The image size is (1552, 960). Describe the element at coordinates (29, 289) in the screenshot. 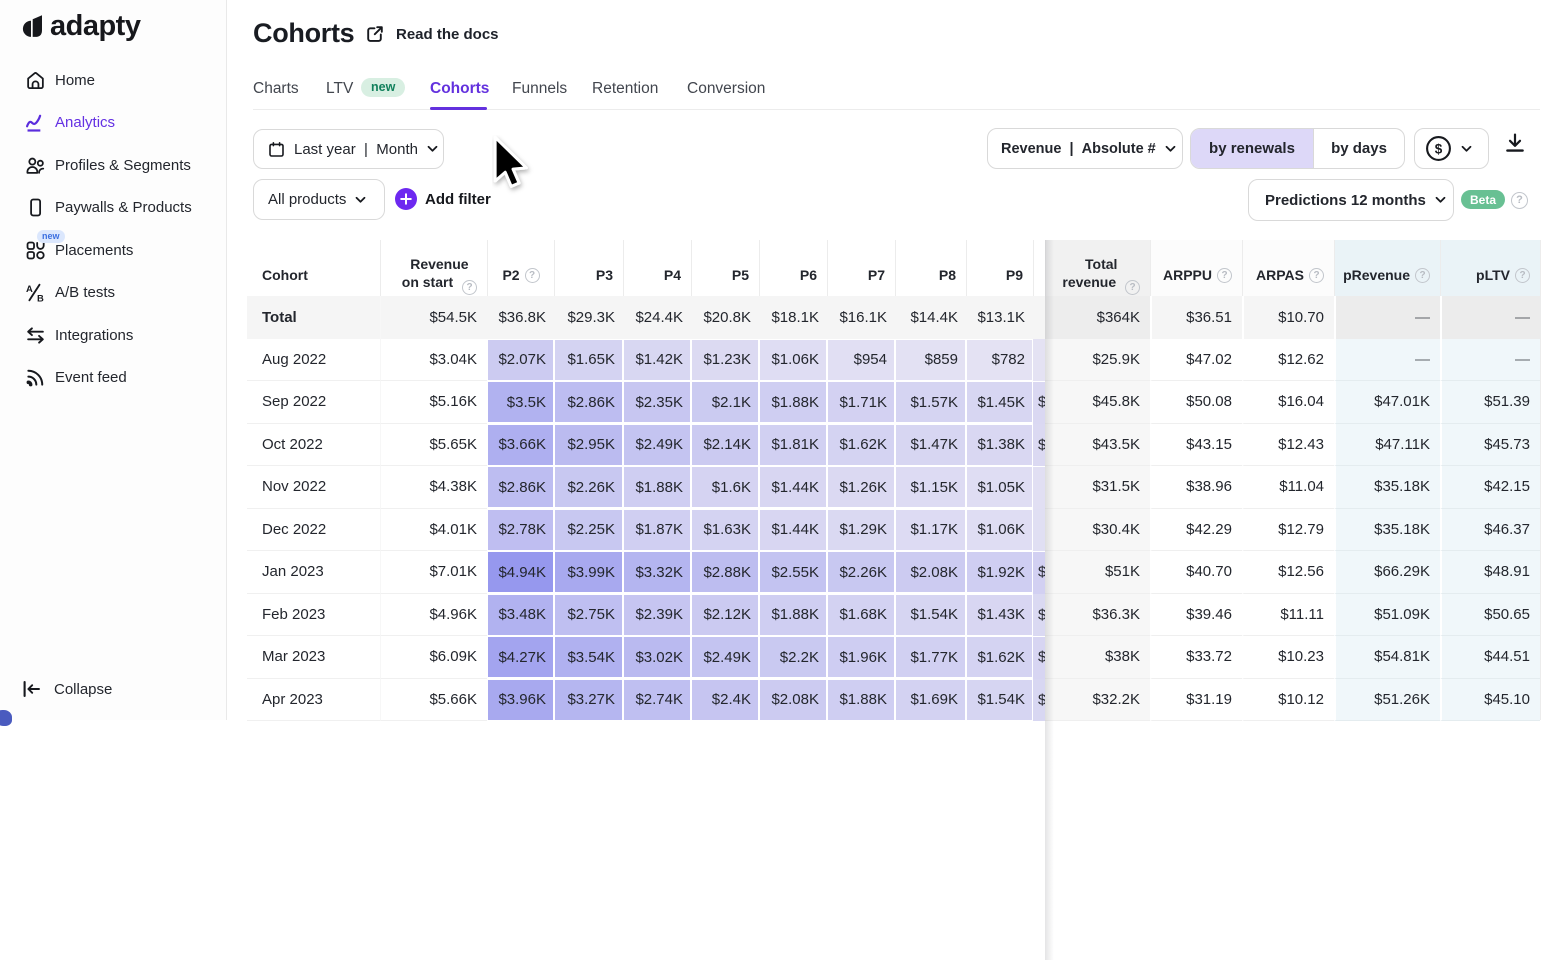

I see `svg-text: A` at that location.